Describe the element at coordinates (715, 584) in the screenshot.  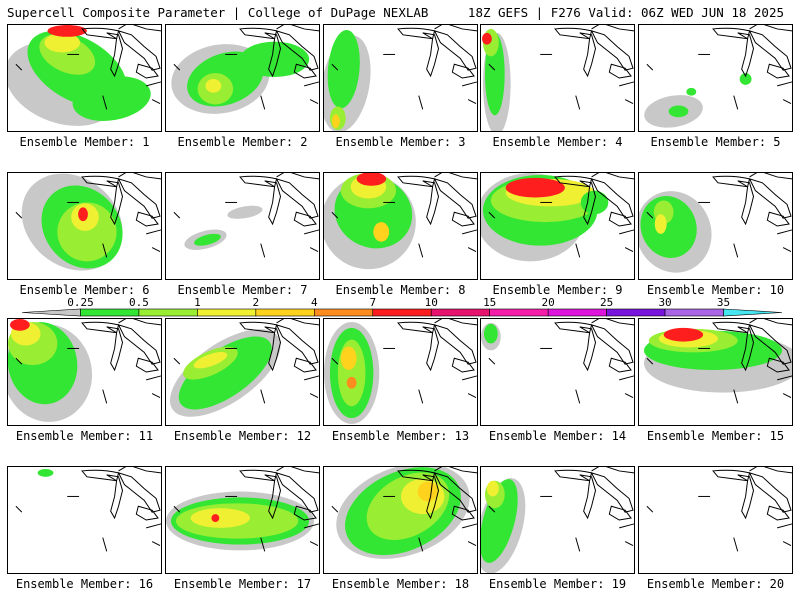
I see `ensemble-member-label: Ensemble Member: 20` at that location.